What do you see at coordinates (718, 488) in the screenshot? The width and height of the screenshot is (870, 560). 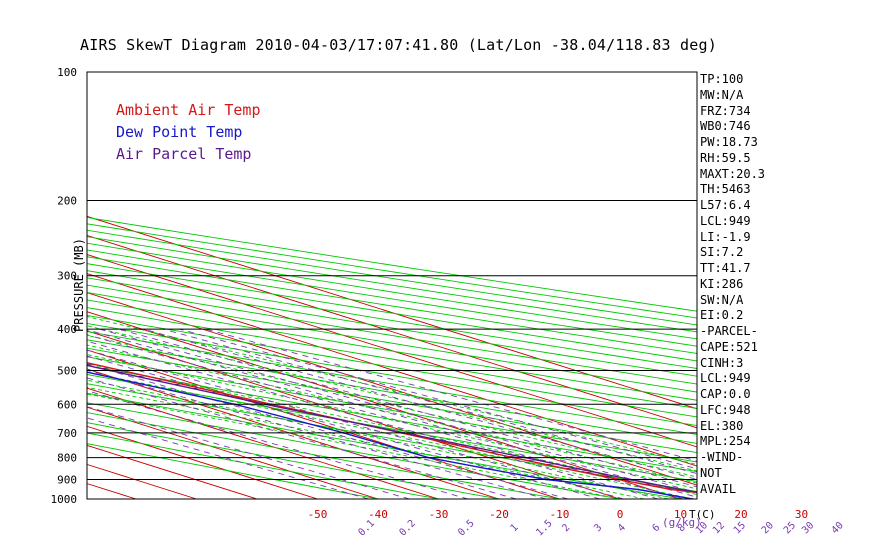 I see `stat-item: AVAIL` at bounding box center [718, 488].